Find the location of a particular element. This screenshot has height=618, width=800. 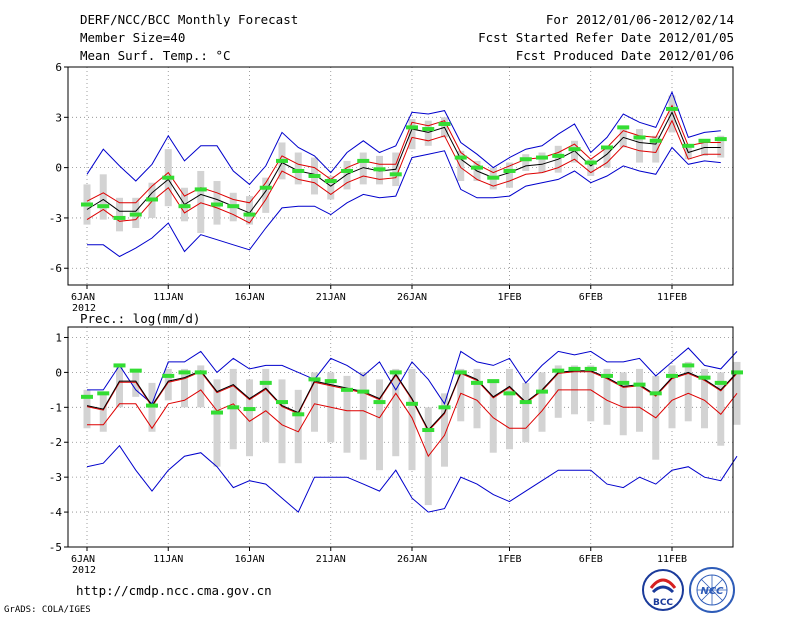

chart-title: DERF/NCC/BCC Monthly Forecast is located at coordinates (189, 19).